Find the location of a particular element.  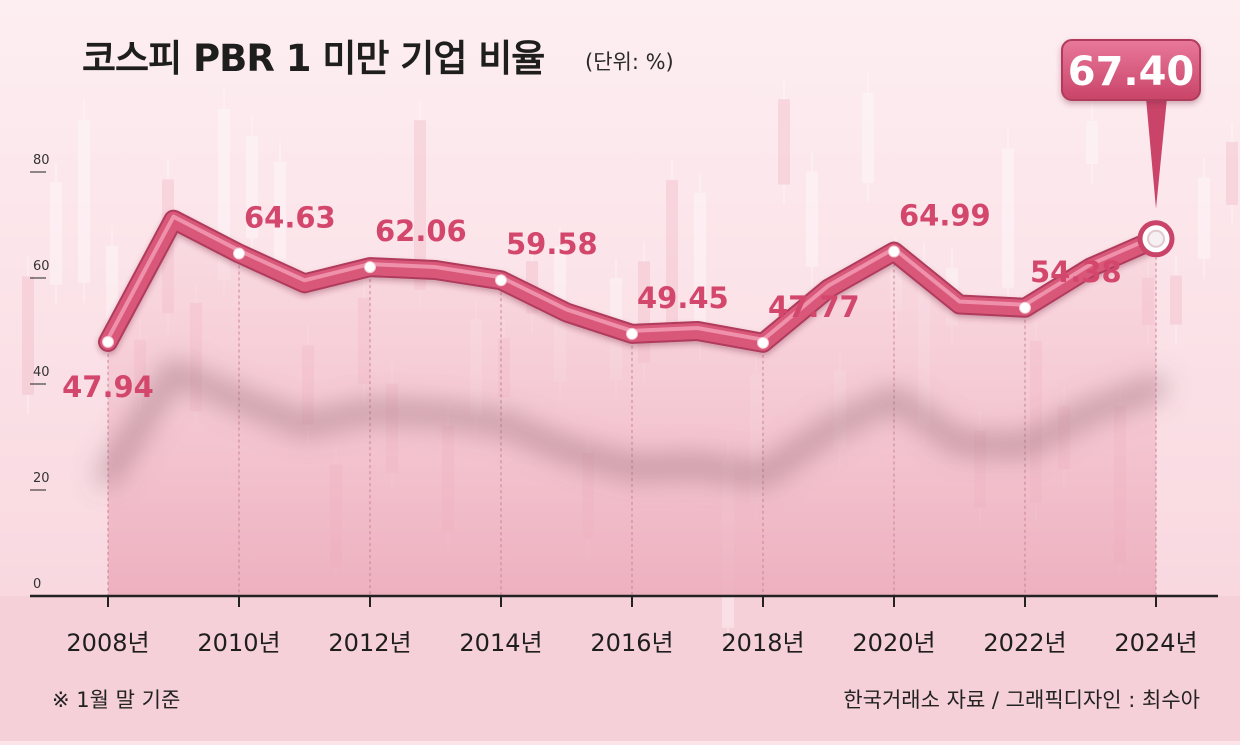

line-blur-shadow is located at coordinates (632, 423).